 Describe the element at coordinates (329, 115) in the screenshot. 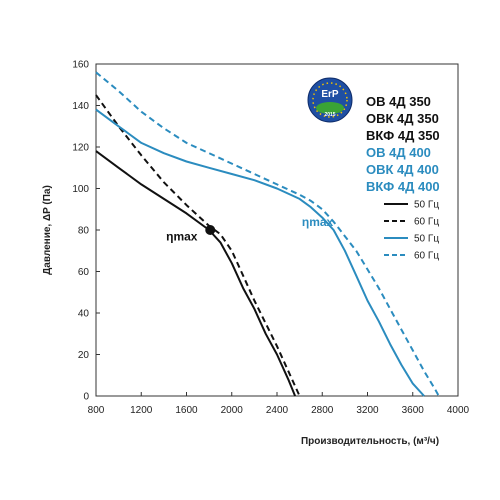

I see `svg-text: 2015` at that location.